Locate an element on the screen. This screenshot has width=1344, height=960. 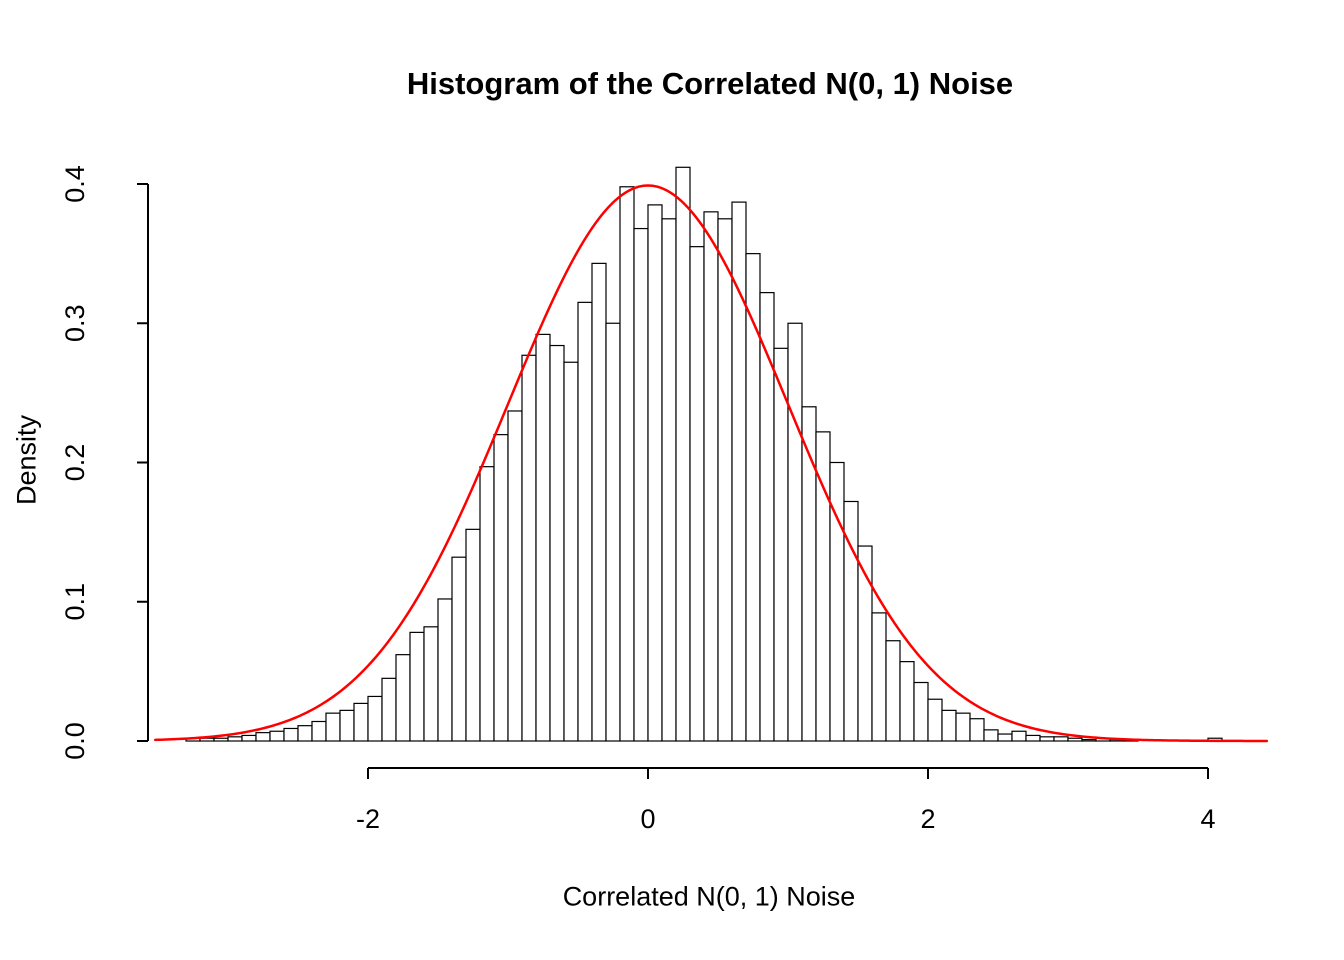
y-tick-label: 0.4 is located at coordinates (75, 184).